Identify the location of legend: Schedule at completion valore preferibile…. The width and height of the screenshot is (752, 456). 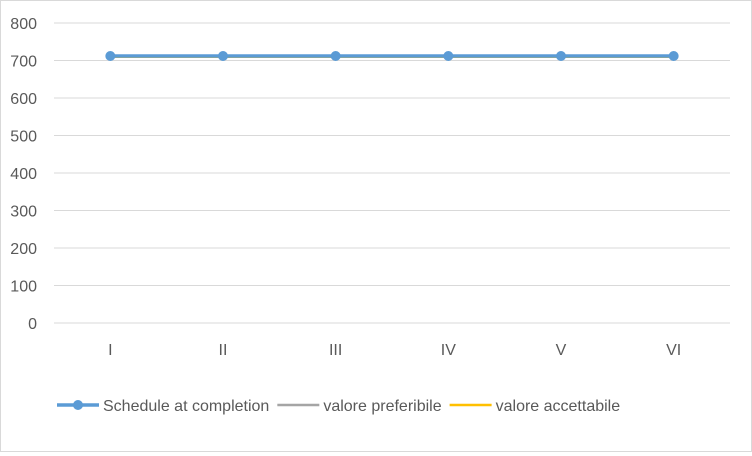
(338, 406).